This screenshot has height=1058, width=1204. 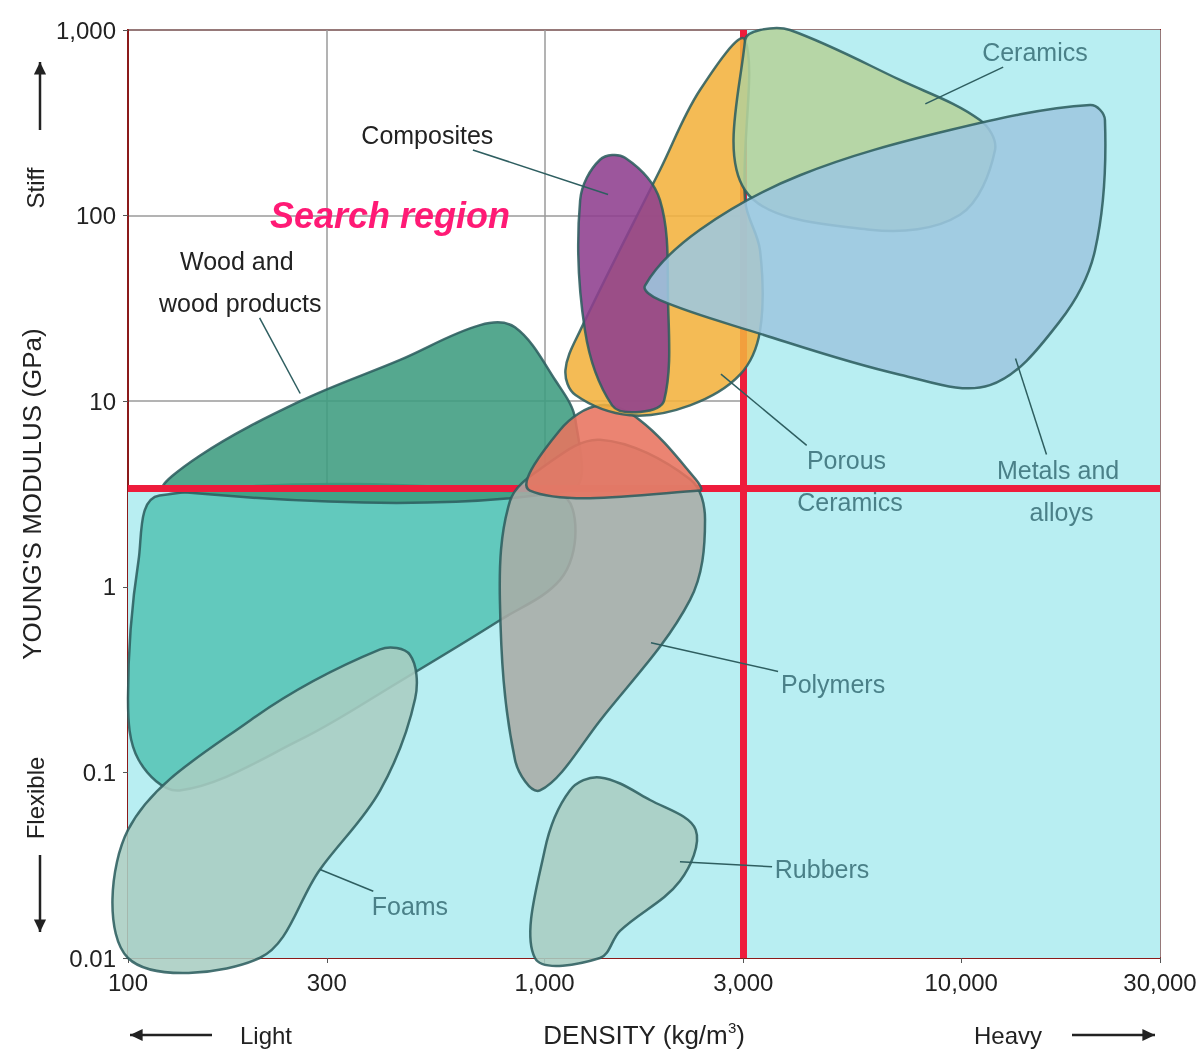 What do you see at coordinates (109, 587) in the screenshot?
I see `y-tick-label: 1` at bounding box center [109, 587].